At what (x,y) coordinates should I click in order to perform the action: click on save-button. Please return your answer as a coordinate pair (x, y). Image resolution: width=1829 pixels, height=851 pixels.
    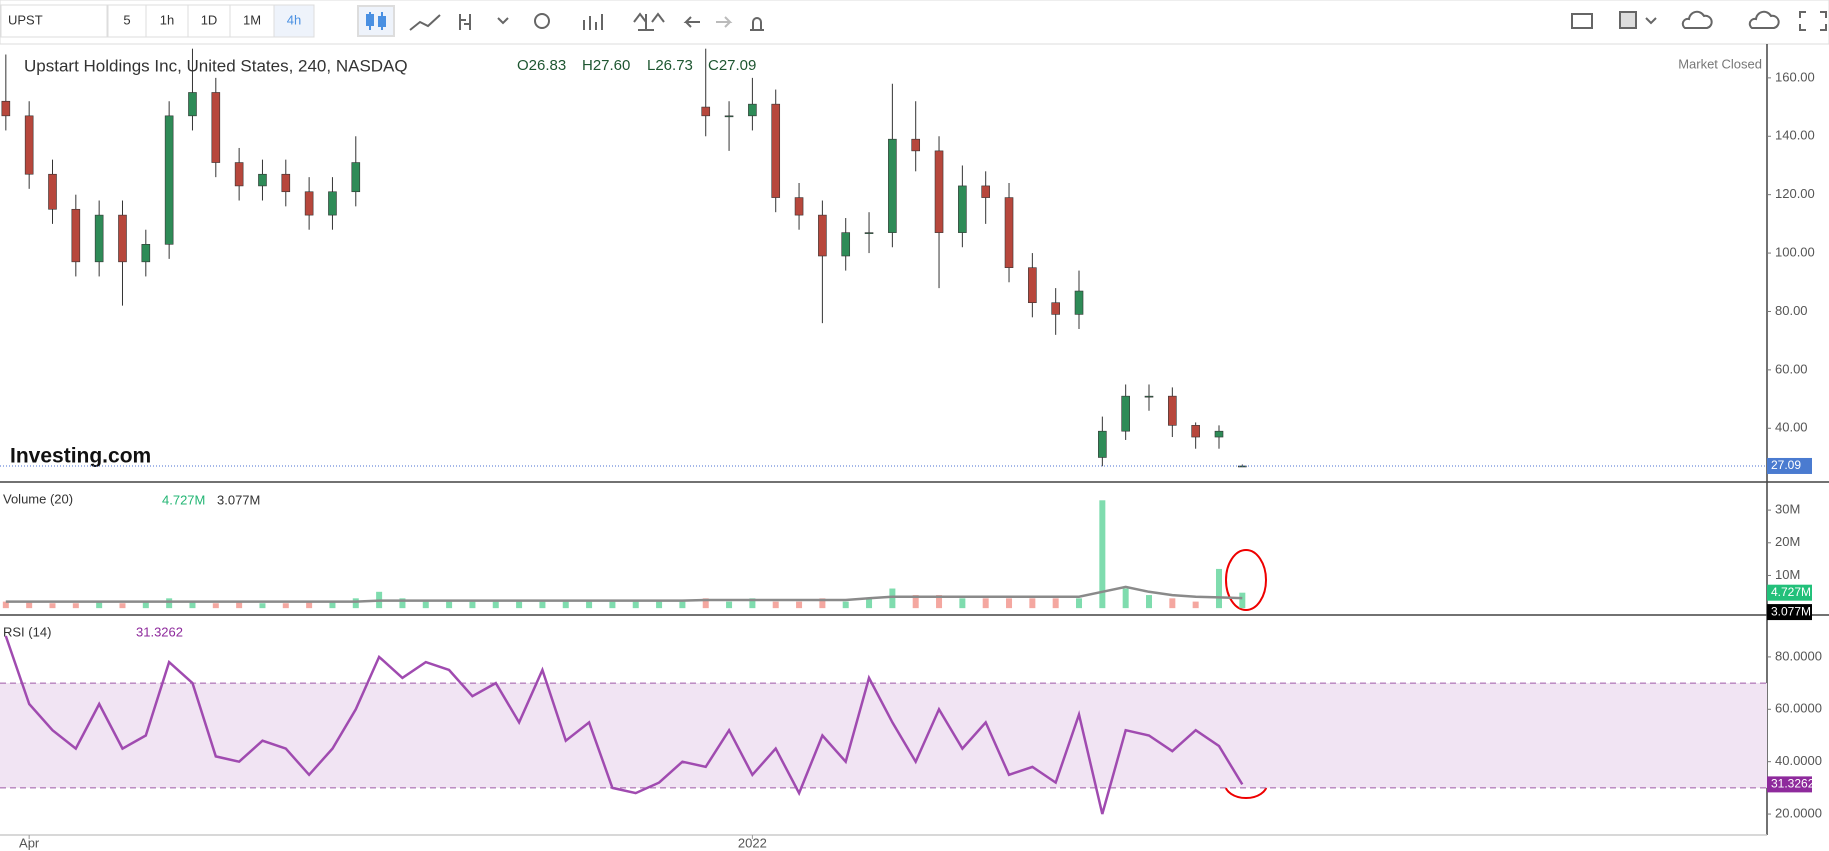
    Looking at the image, I should click on (1764, 19).